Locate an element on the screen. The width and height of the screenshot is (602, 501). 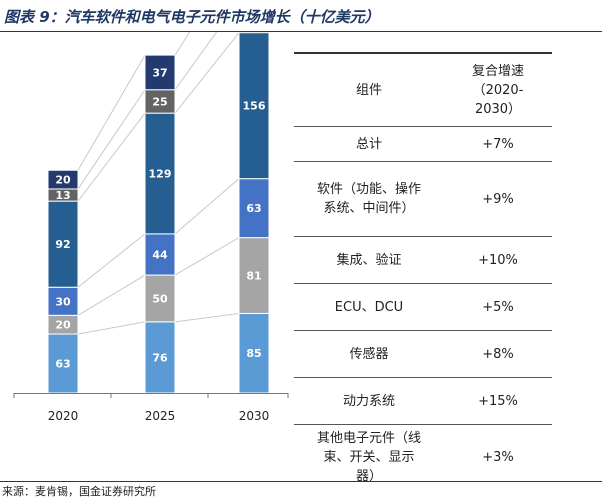
data-label: 85 is located at coordinates (253, 353).